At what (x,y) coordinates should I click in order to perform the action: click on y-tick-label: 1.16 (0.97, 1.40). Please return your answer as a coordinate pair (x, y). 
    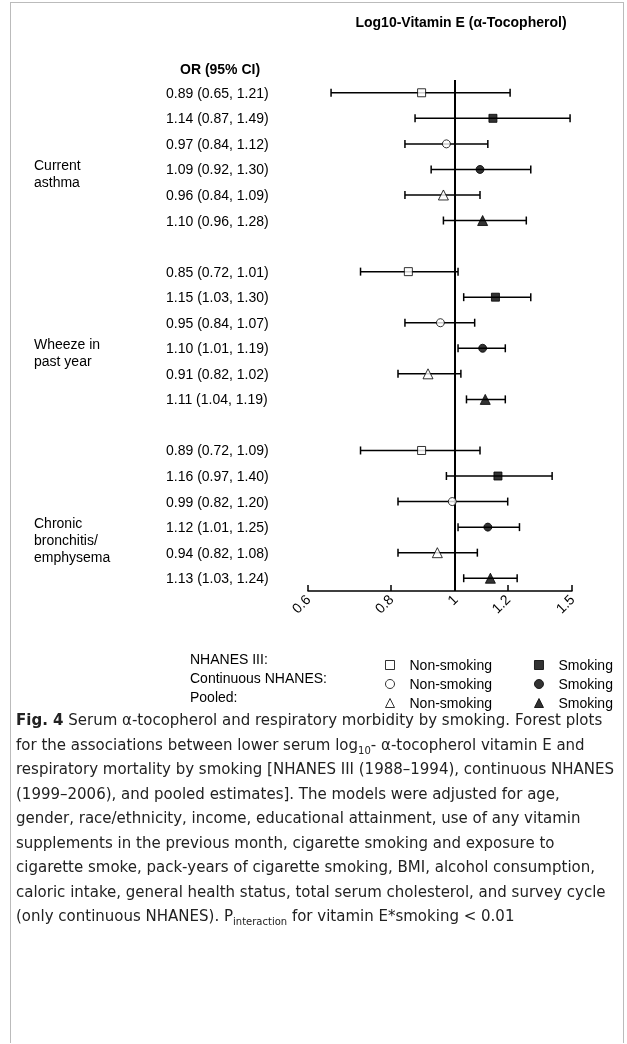
    Looking at the image, I should click on (217, 476).